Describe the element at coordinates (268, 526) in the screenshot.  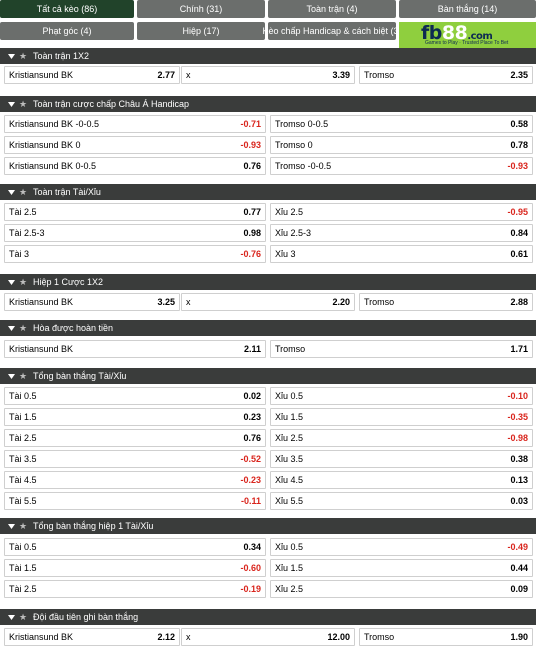
I see `section-header: ★ Tổng bàn thắng hiệp 1 Tài/Xỉu` at that location.